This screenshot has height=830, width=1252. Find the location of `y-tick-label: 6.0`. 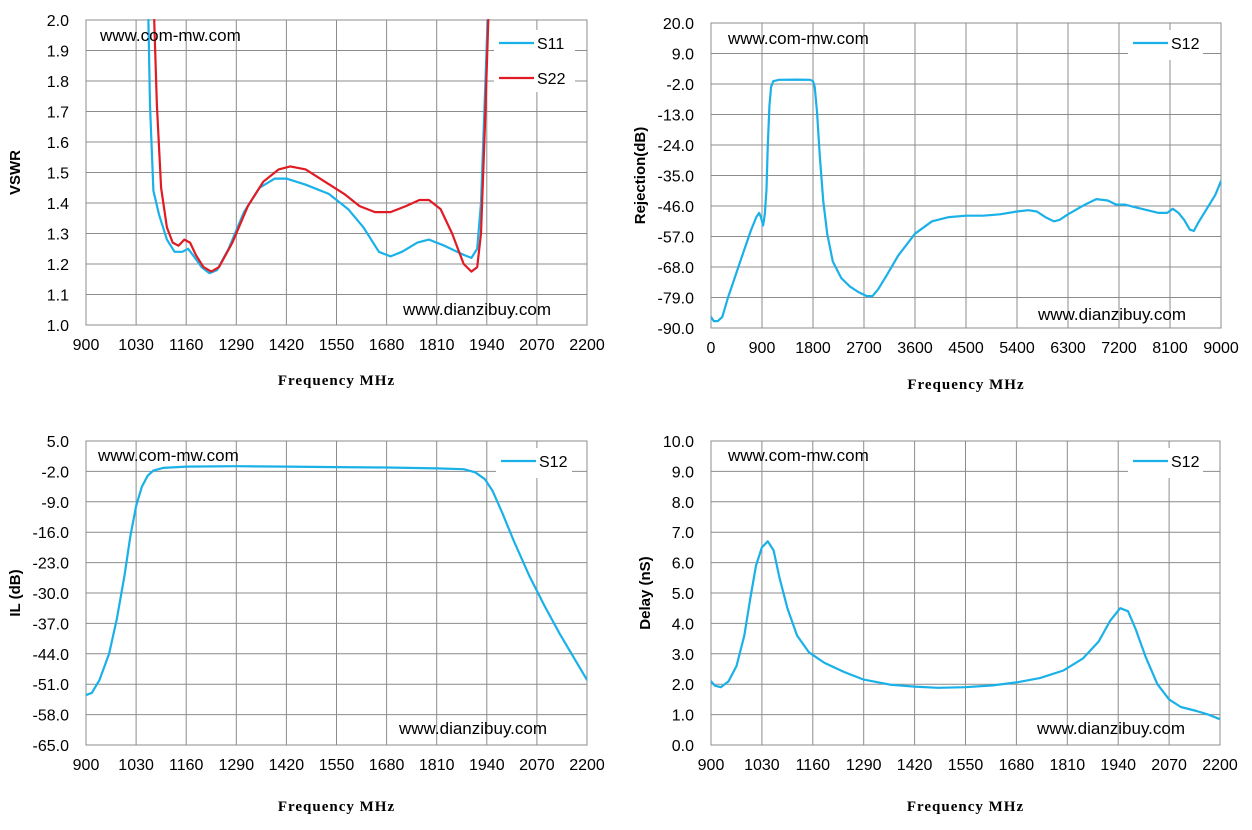

y-tick-label: 6.0 is located at coordinates (683, 564).